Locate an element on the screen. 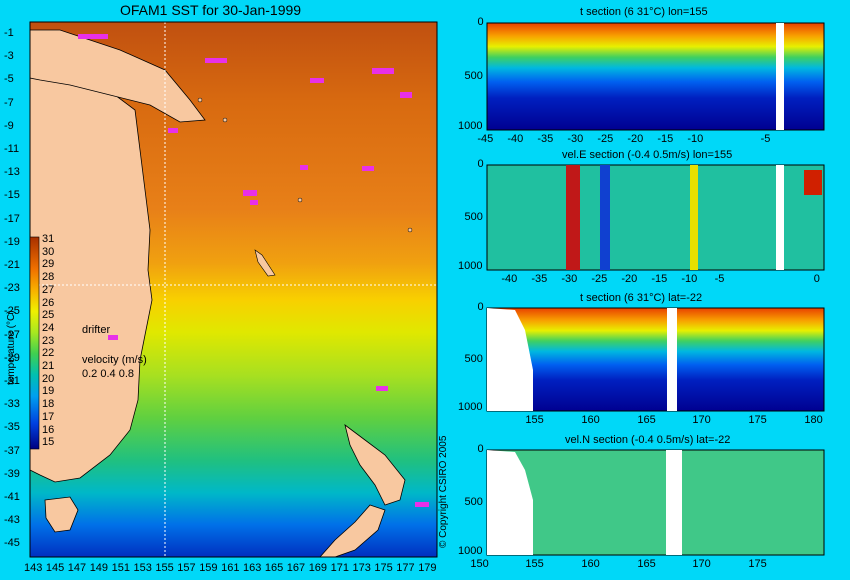  panel-1-x-tick: -25 is located at coordinates (605, 139).